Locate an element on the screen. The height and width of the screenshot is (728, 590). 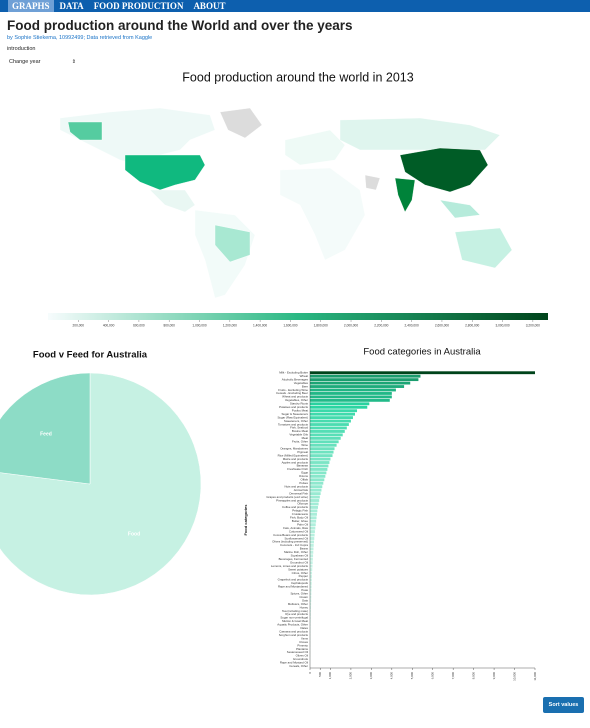
y-tick-label: Bovine Meat is located at coordinates (300, 431).